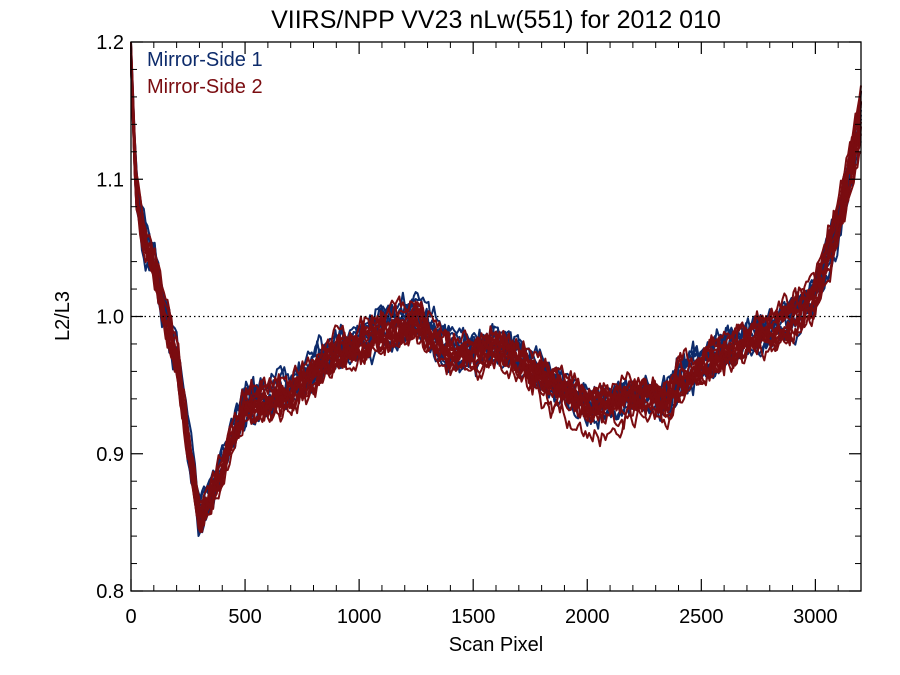 The height and width of the screenshot is (675, 900). I want to click on y-tick-label: 1.0, so click(110, 318).